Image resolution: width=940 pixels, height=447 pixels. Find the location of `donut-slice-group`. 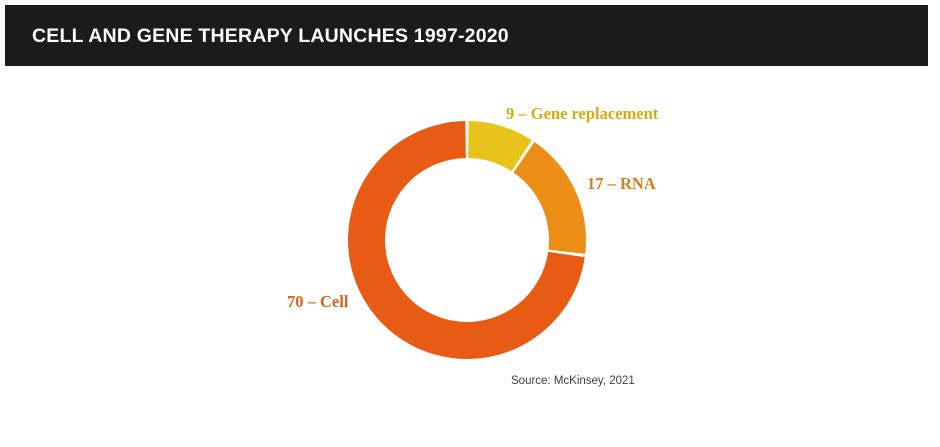

donut-slice-group is located at coordinates (467, 240).